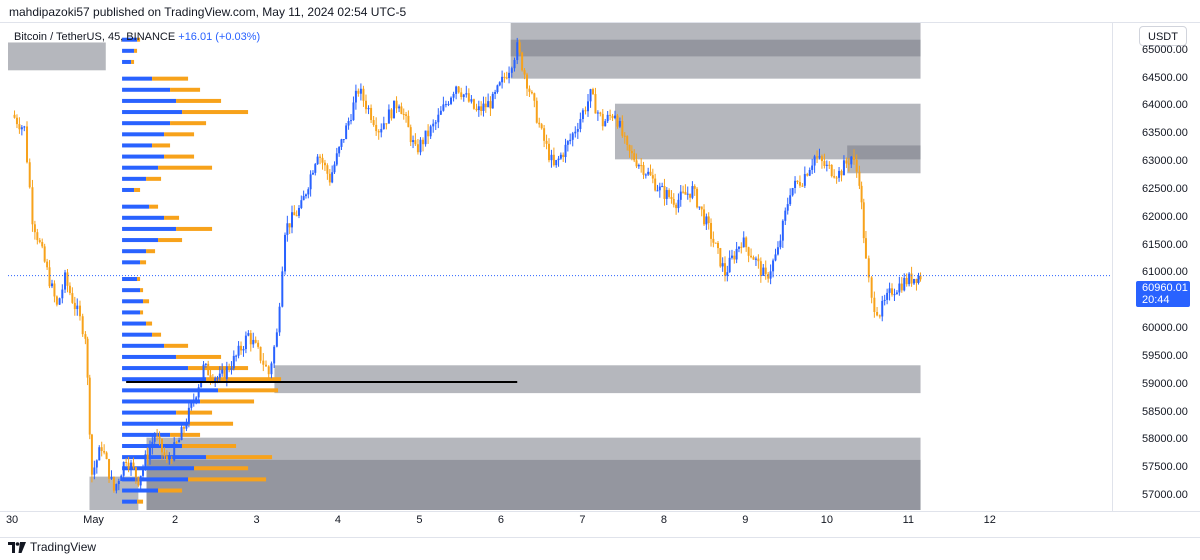 The height and width of the screenshot is (560, 1200). Describe the element at coordinates (1165, 77) in the screenshot. I see `price-tick-label: 64500.00` at that location.